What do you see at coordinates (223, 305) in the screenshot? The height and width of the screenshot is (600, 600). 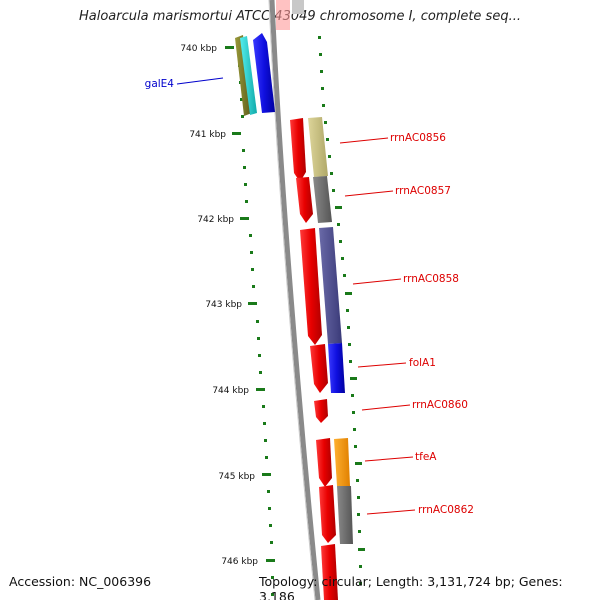 I see `ruler-label-743: 743 kbp` at bounding box center [223, 305].